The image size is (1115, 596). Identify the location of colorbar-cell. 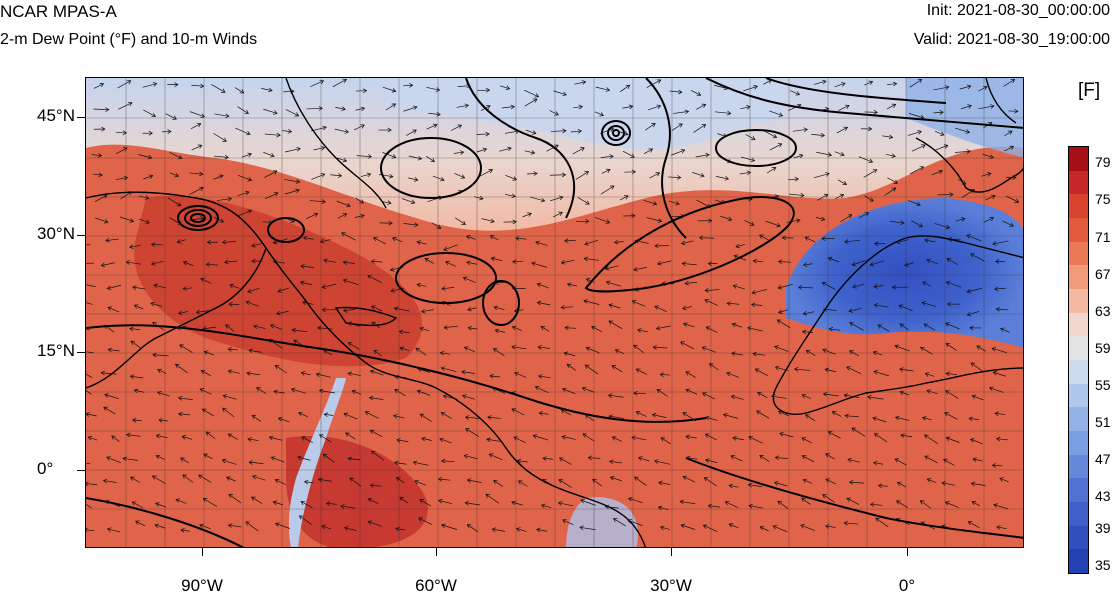
(1078, 442).